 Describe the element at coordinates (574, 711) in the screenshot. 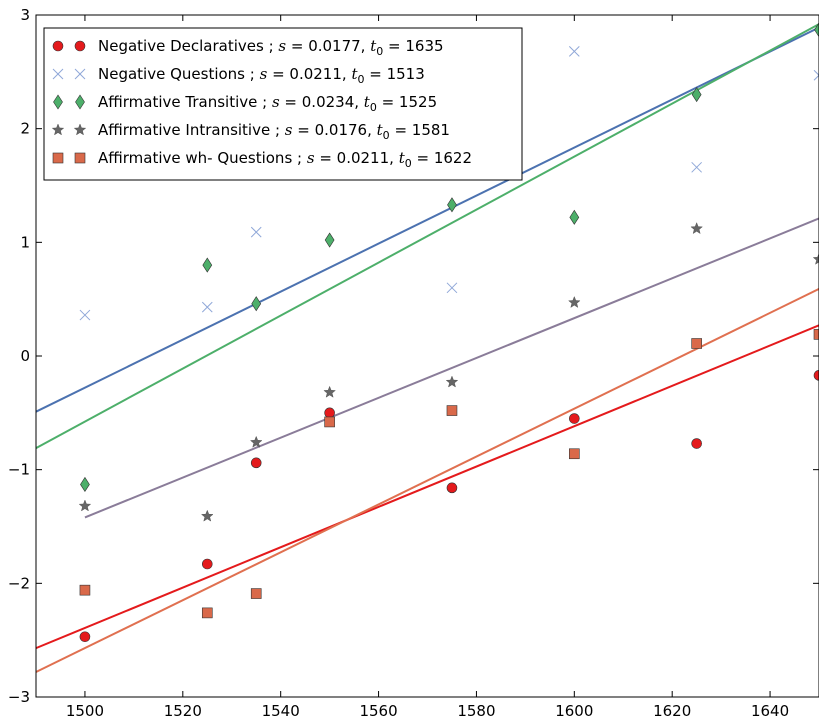

I see `x-tick-label: 1600` at that location.